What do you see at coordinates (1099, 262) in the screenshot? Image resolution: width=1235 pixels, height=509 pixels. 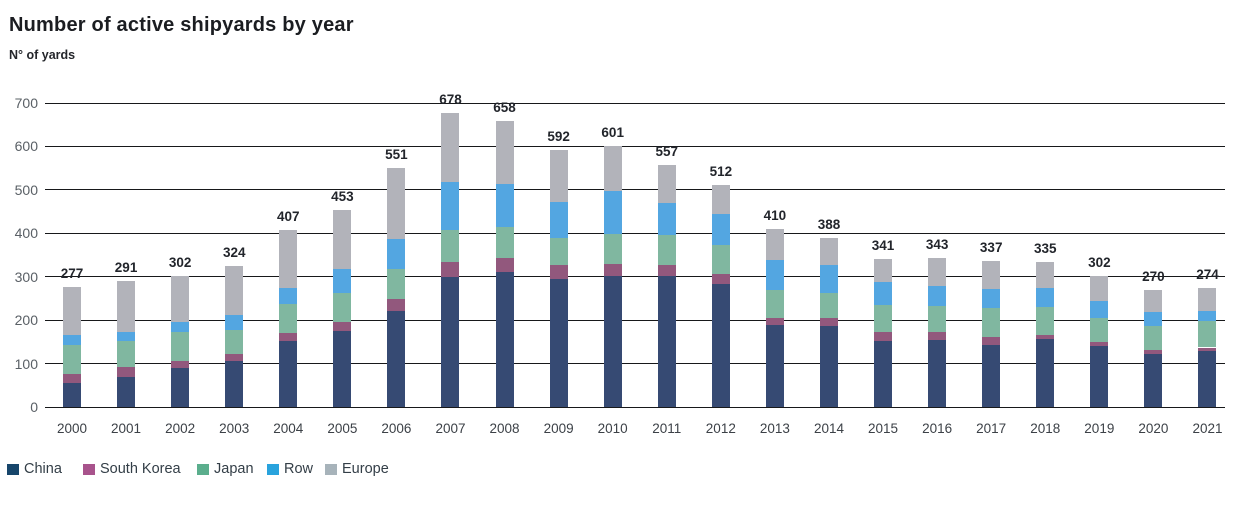 I see `bar-total-label: 302` at bounding box center [1099, 262].